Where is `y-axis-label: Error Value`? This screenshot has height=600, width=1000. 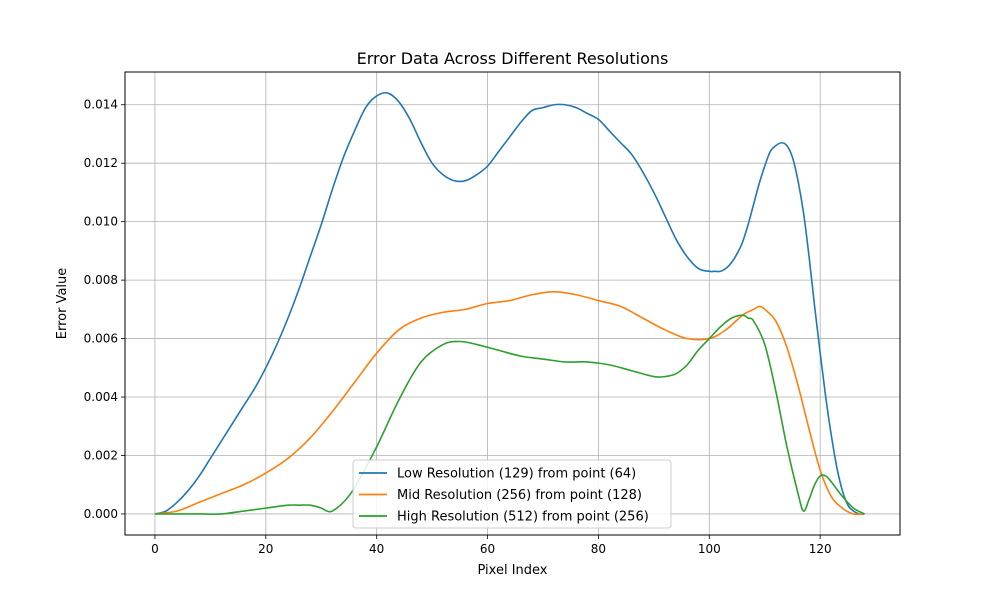 y-axis-label: Error Value is located at coordinates (62, 304).